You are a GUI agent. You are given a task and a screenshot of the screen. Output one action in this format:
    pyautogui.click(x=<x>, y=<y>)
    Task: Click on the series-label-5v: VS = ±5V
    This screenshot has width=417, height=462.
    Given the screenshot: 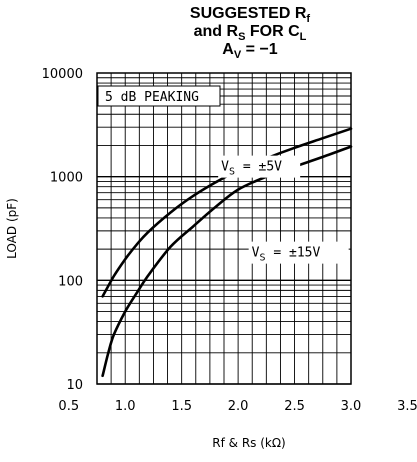 What is the action you would take?
    pyautogui.click(x=259, y=166)
    